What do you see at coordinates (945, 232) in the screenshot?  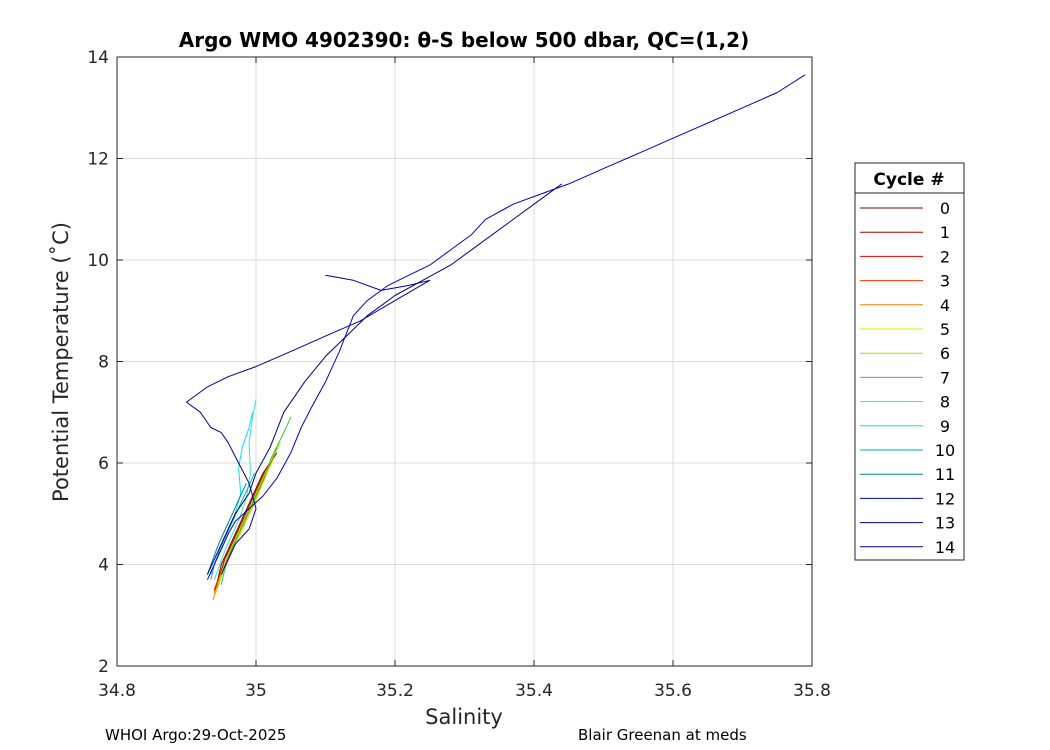 I see `legend-label: 1` at bounding box center [945, 232].